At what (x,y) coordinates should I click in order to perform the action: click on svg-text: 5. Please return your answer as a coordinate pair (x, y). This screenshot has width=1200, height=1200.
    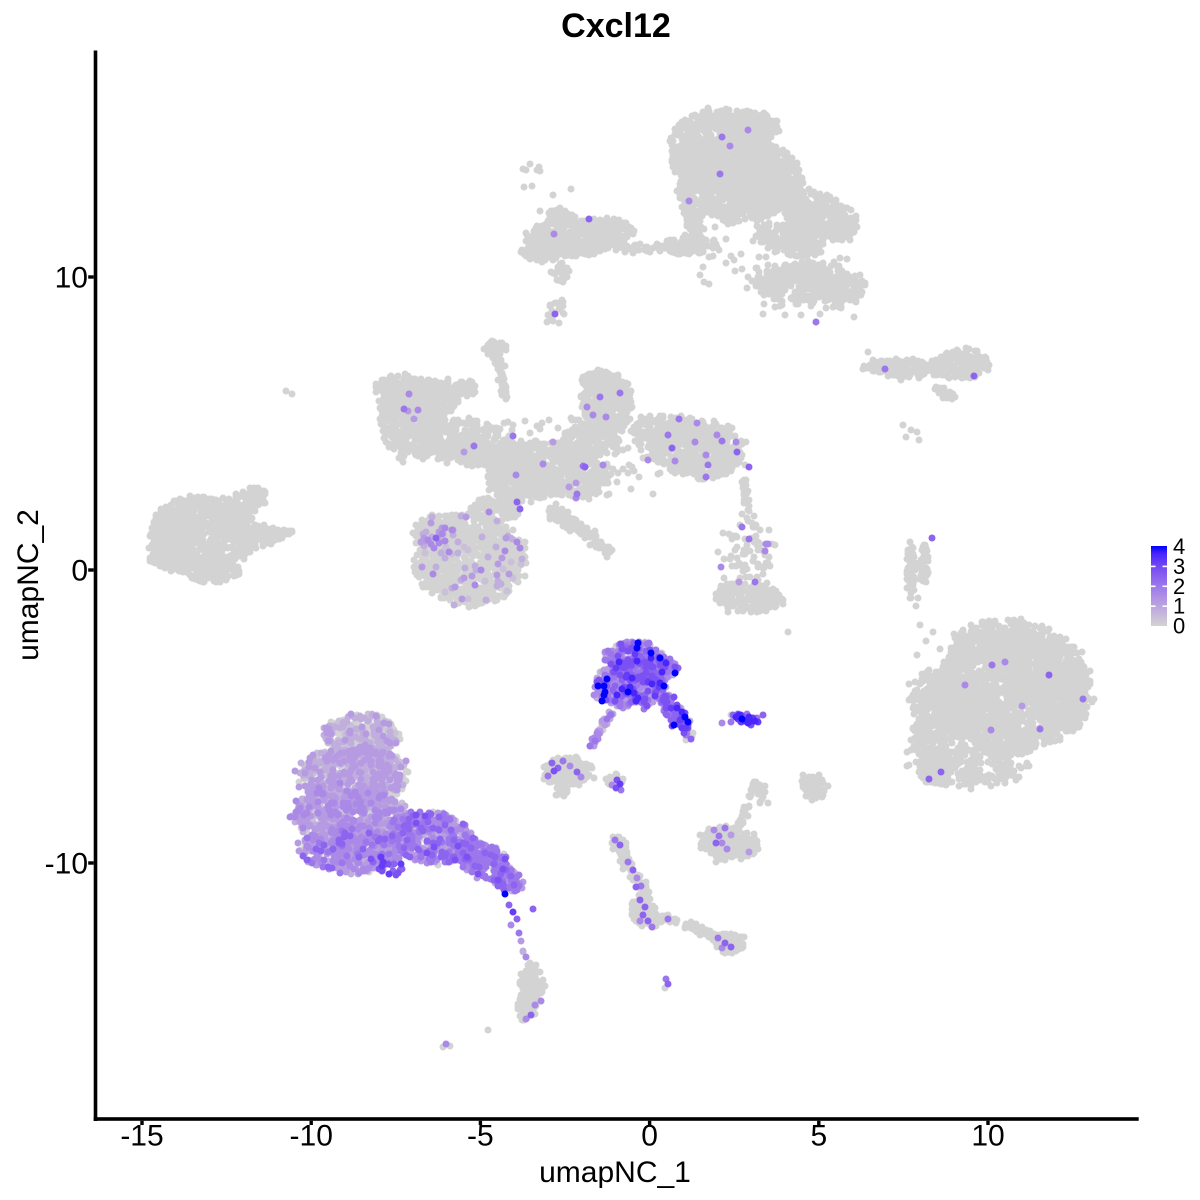
    Looking at the image, I should click on (818, 1136).